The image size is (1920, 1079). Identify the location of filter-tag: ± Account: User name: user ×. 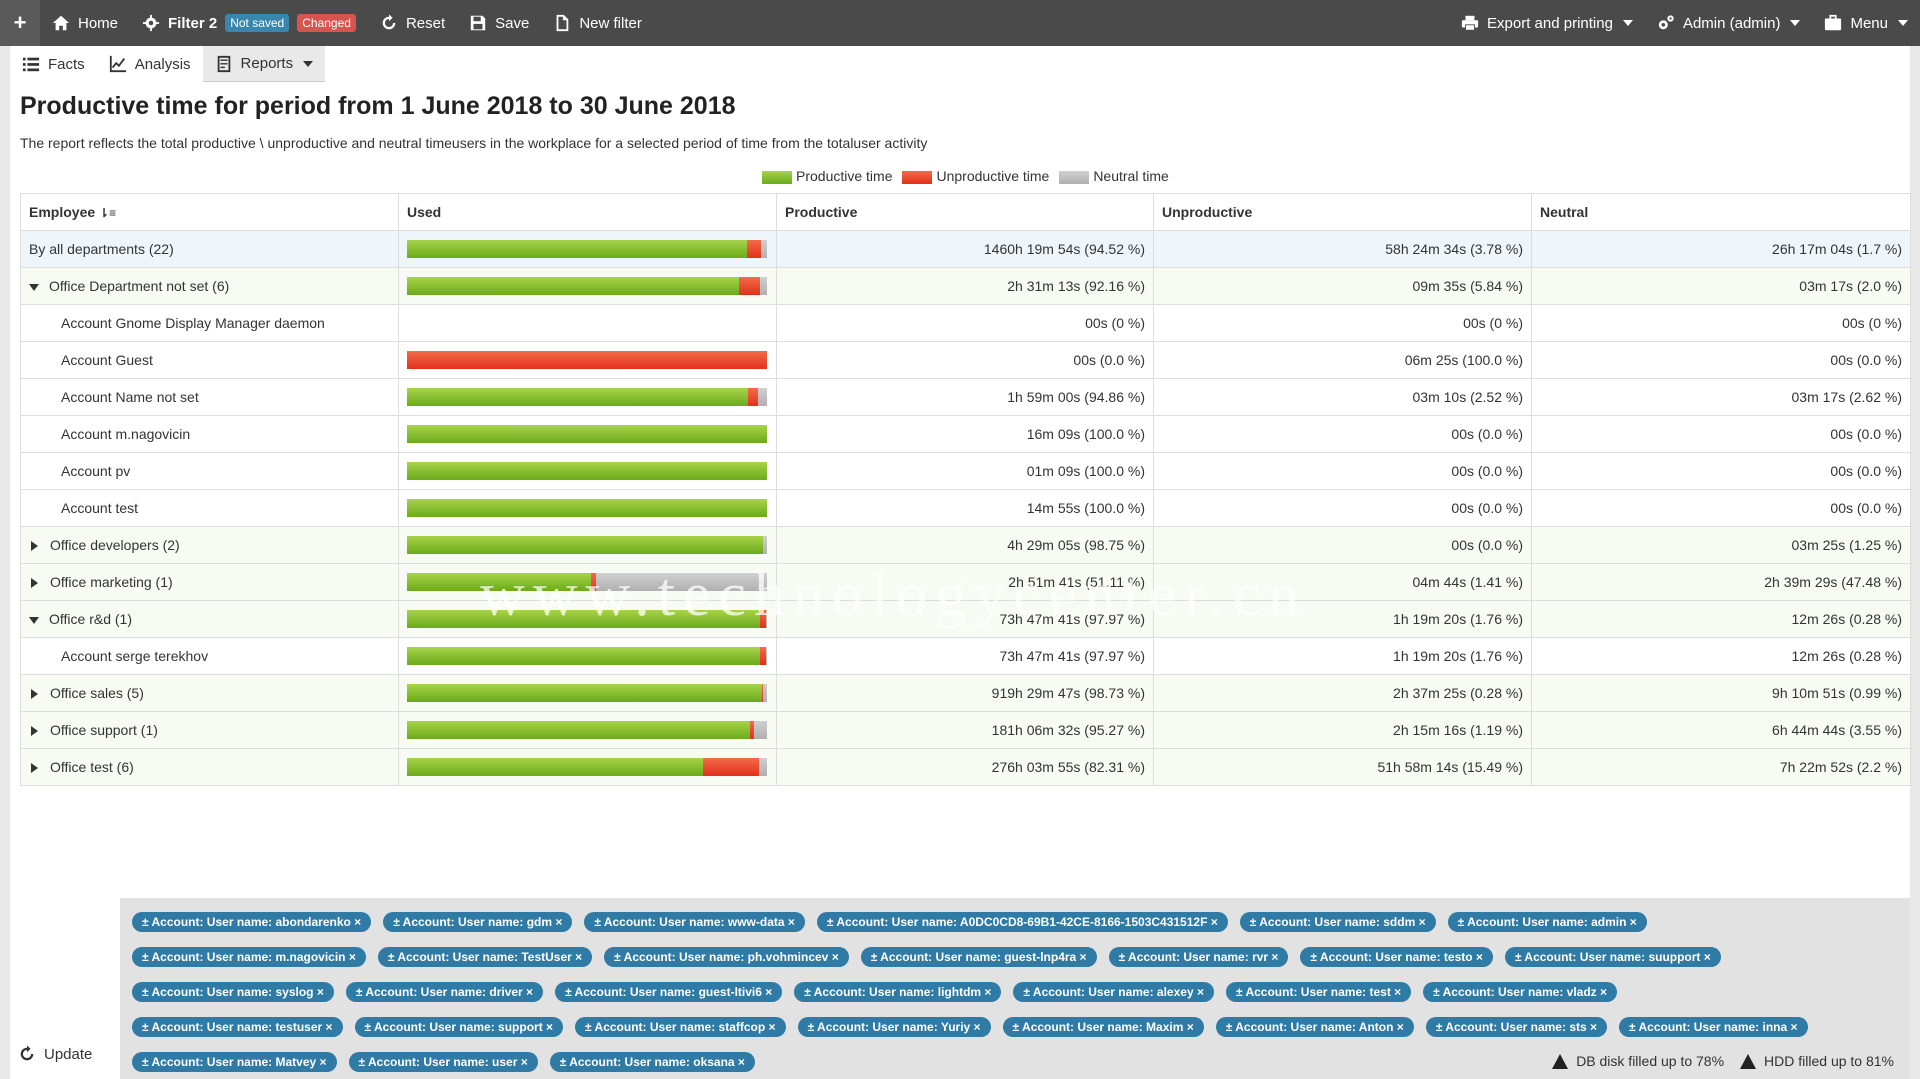
(443, 1061).